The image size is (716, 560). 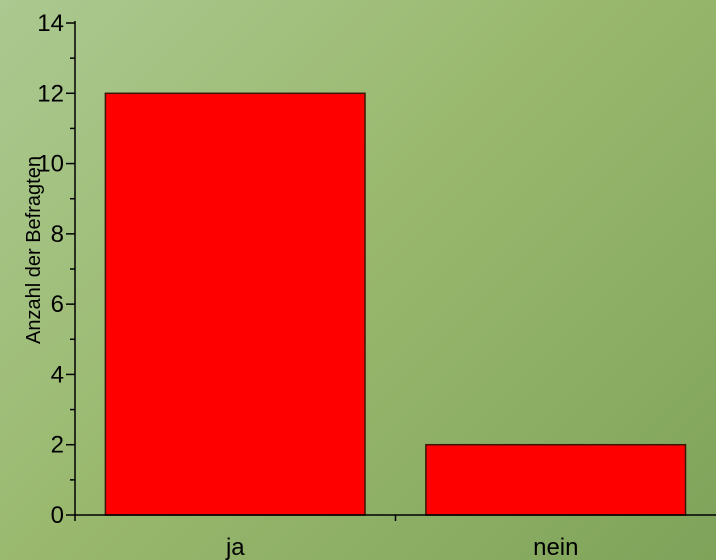 What do you see at coordinates (34, 250) in the screenshot?
I see `y-axis-title: Anzahl der Befragten` at bounding box center [34, 250].